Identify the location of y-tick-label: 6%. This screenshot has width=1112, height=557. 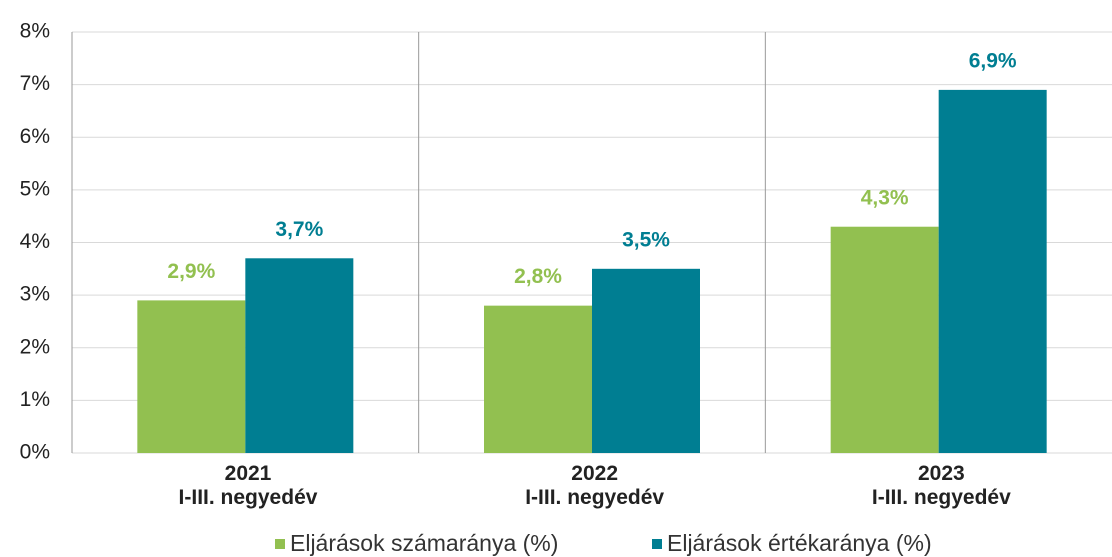
(35, 136).